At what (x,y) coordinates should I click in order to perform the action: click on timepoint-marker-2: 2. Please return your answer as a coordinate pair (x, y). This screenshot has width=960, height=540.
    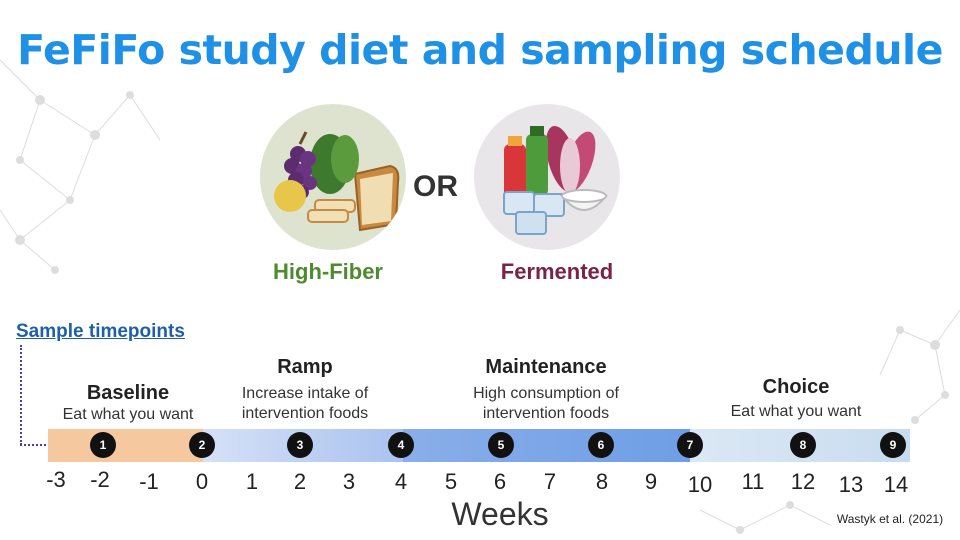
    Looking at the image, I should click on (202, 445).